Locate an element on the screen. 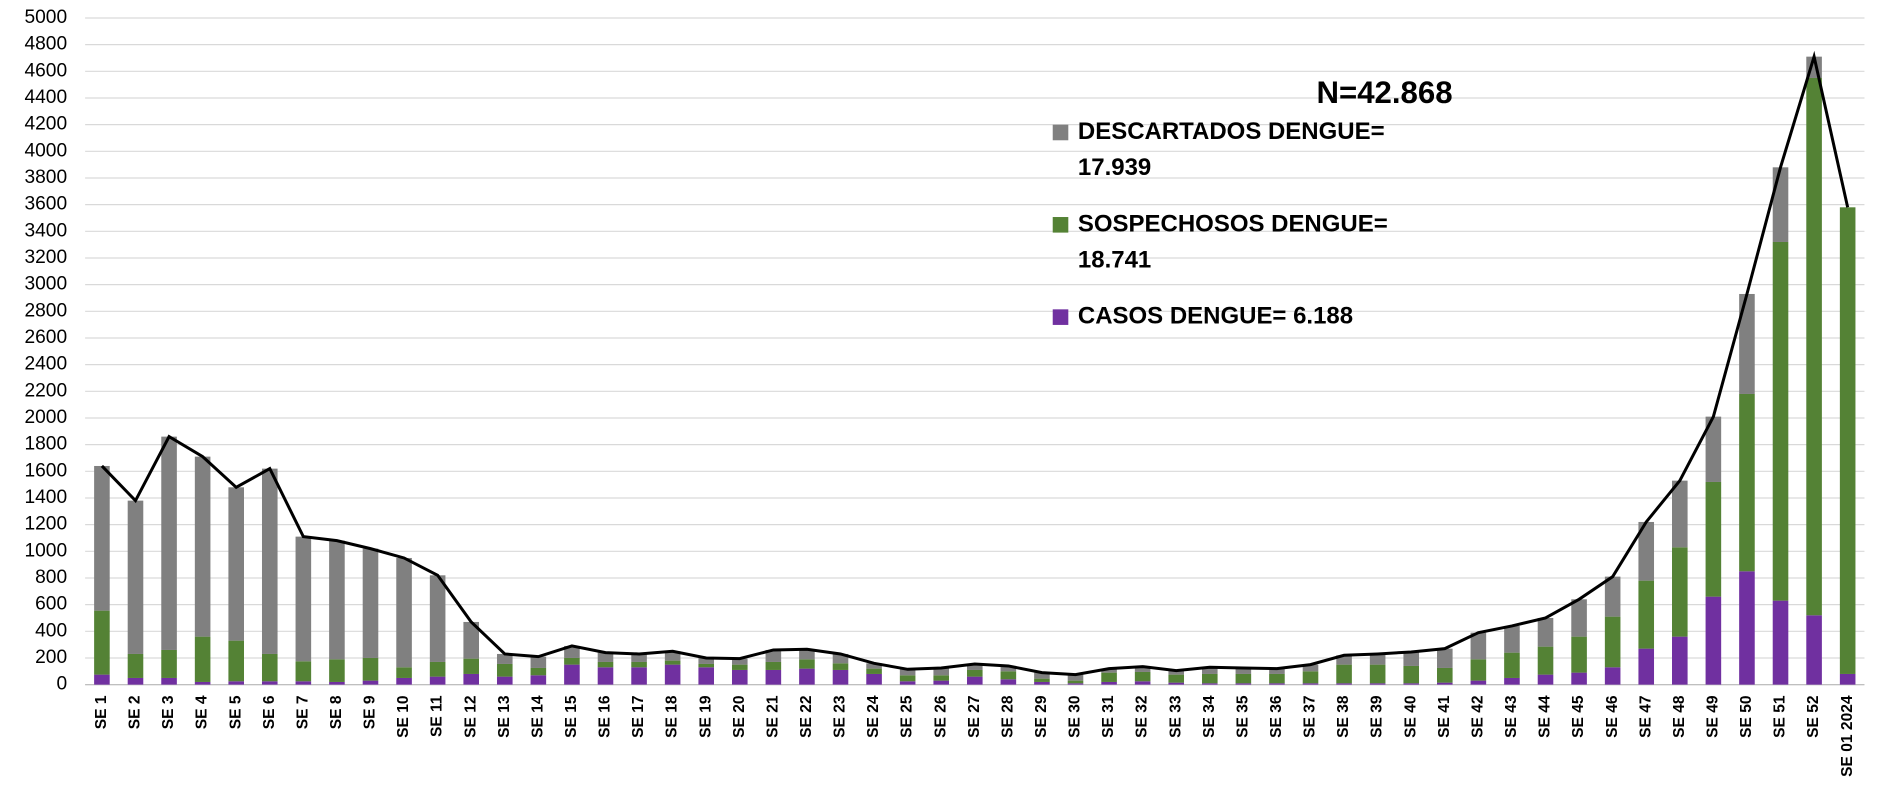  y-tick-label: 2000 is located at coordinates (45, 417).